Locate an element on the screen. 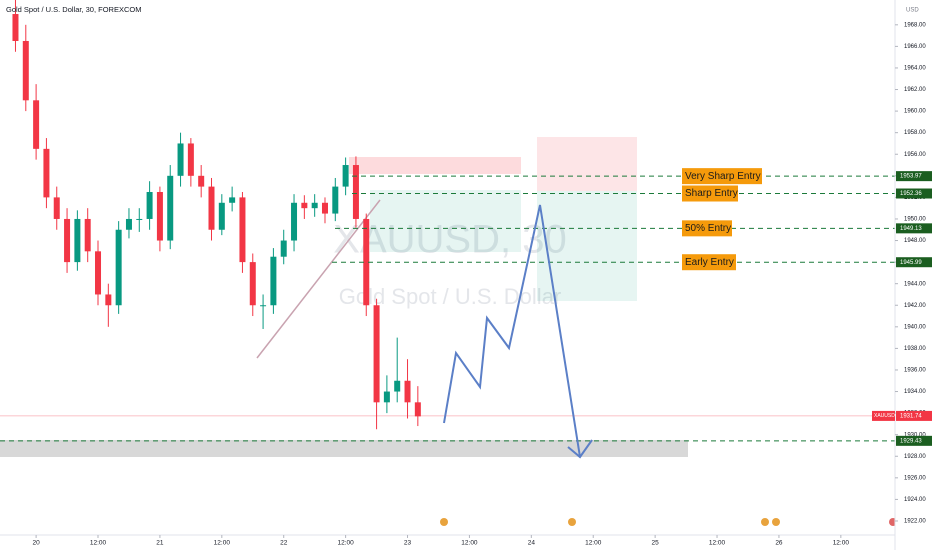 Image resolution: width=932 pixels, height=550 pixels. symbol-tag is located at coordinates (883, 415).